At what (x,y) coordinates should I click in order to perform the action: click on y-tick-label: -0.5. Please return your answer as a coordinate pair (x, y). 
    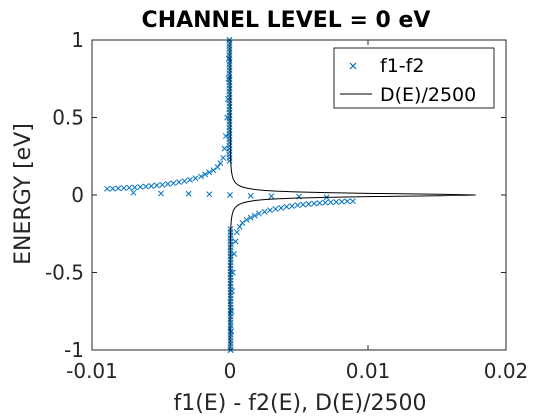
    Looking at the image, I should click on (64, 273).